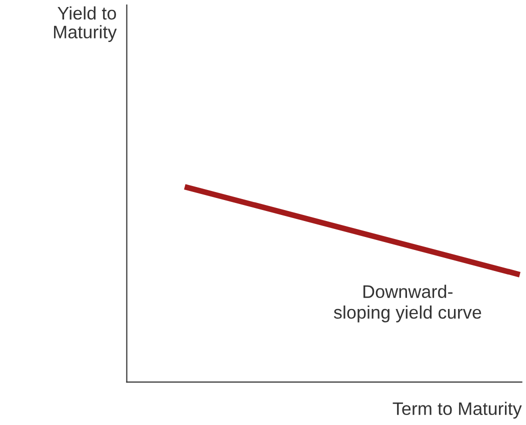  I want to click on x-axis-title: Term to Maturity, so click(457, 410).